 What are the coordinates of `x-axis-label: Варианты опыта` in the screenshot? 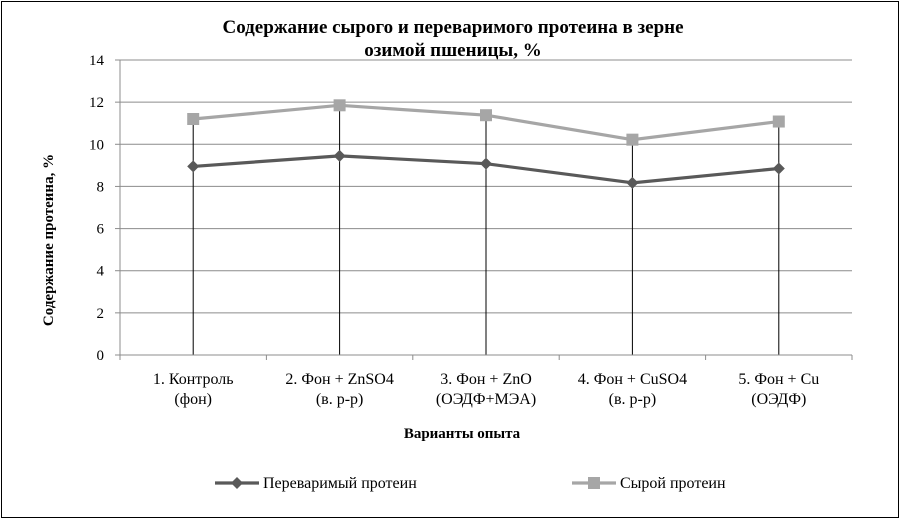 It's located at (462, 434).